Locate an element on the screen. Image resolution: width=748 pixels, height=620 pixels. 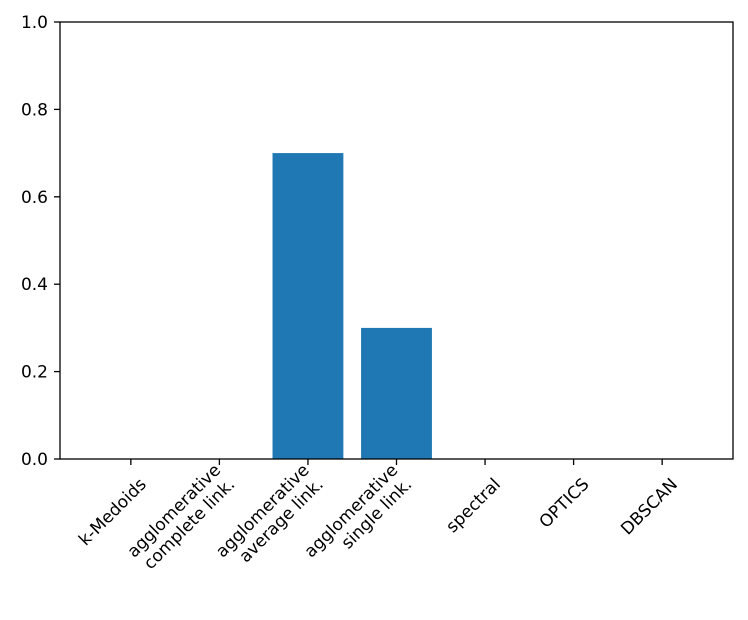
bars is located at coordinates (352, 306).